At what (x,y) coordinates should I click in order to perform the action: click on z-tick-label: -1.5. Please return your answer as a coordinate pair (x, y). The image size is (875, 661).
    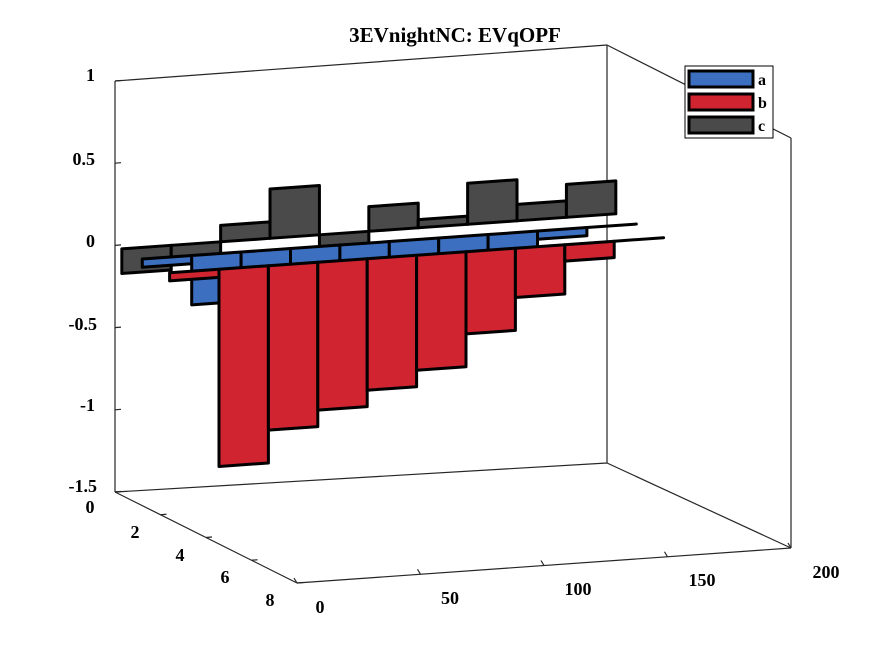
    Looking at the image, I should click on (83, 486).